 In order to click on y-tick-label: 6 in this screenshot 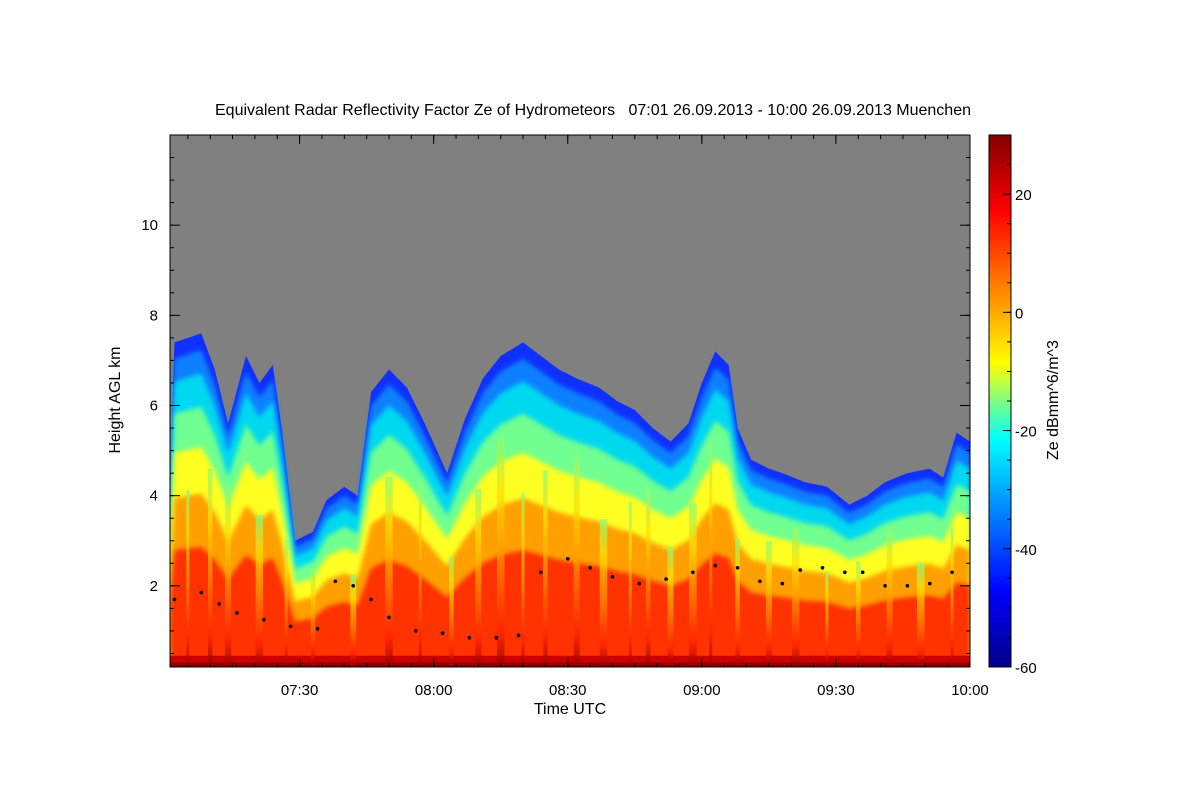, I will do `click(154, 406)`.